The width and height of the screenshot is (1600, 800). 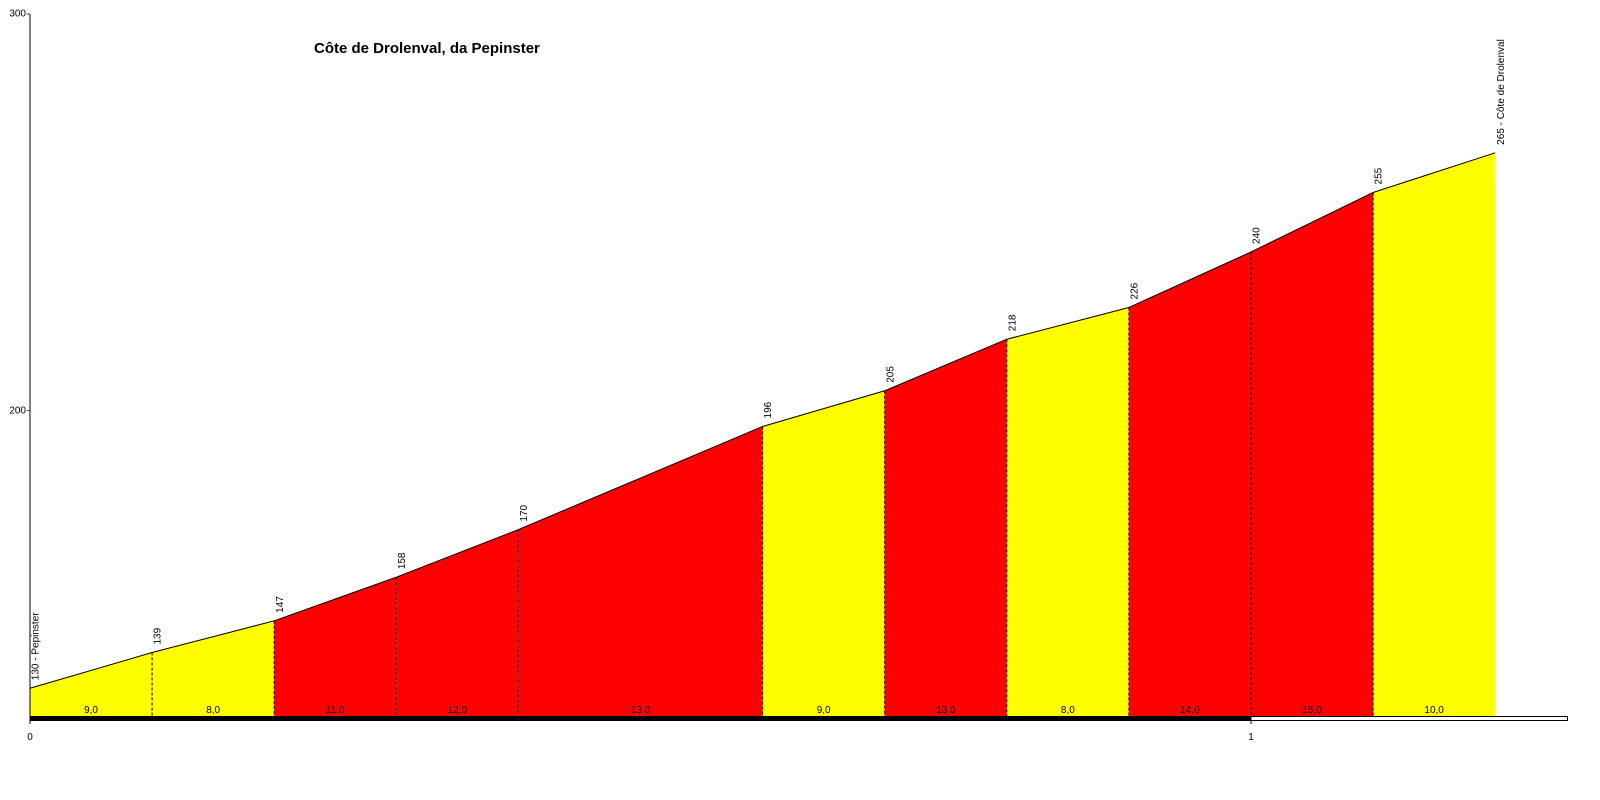 I want to click on point-label: 218, so click(x=1012, y=322).